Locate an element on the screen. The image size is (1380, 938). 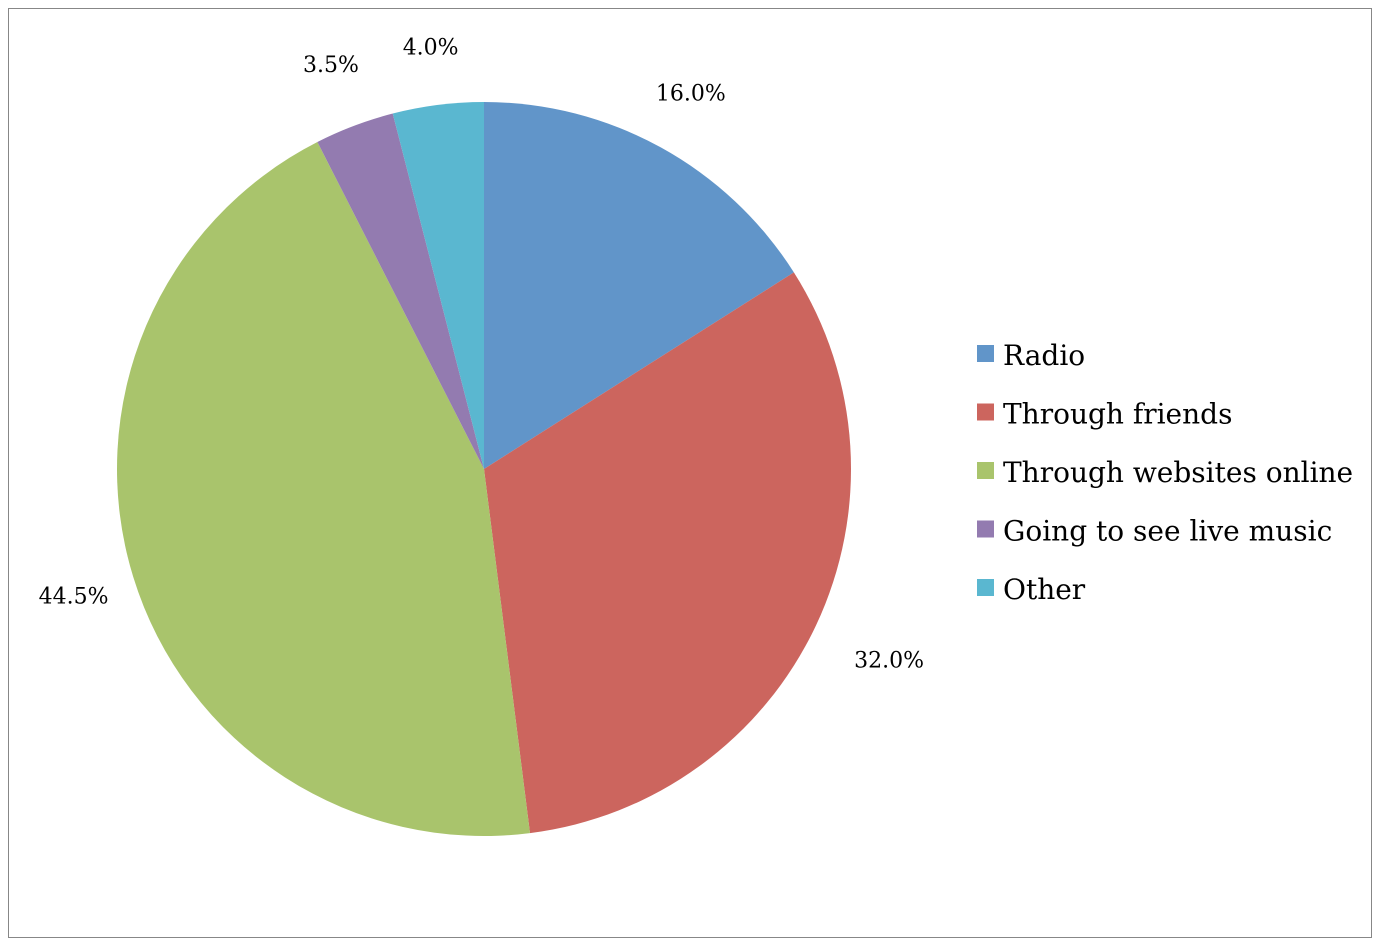
data-label-other: 4.0% is located at coordinates (431, 48).